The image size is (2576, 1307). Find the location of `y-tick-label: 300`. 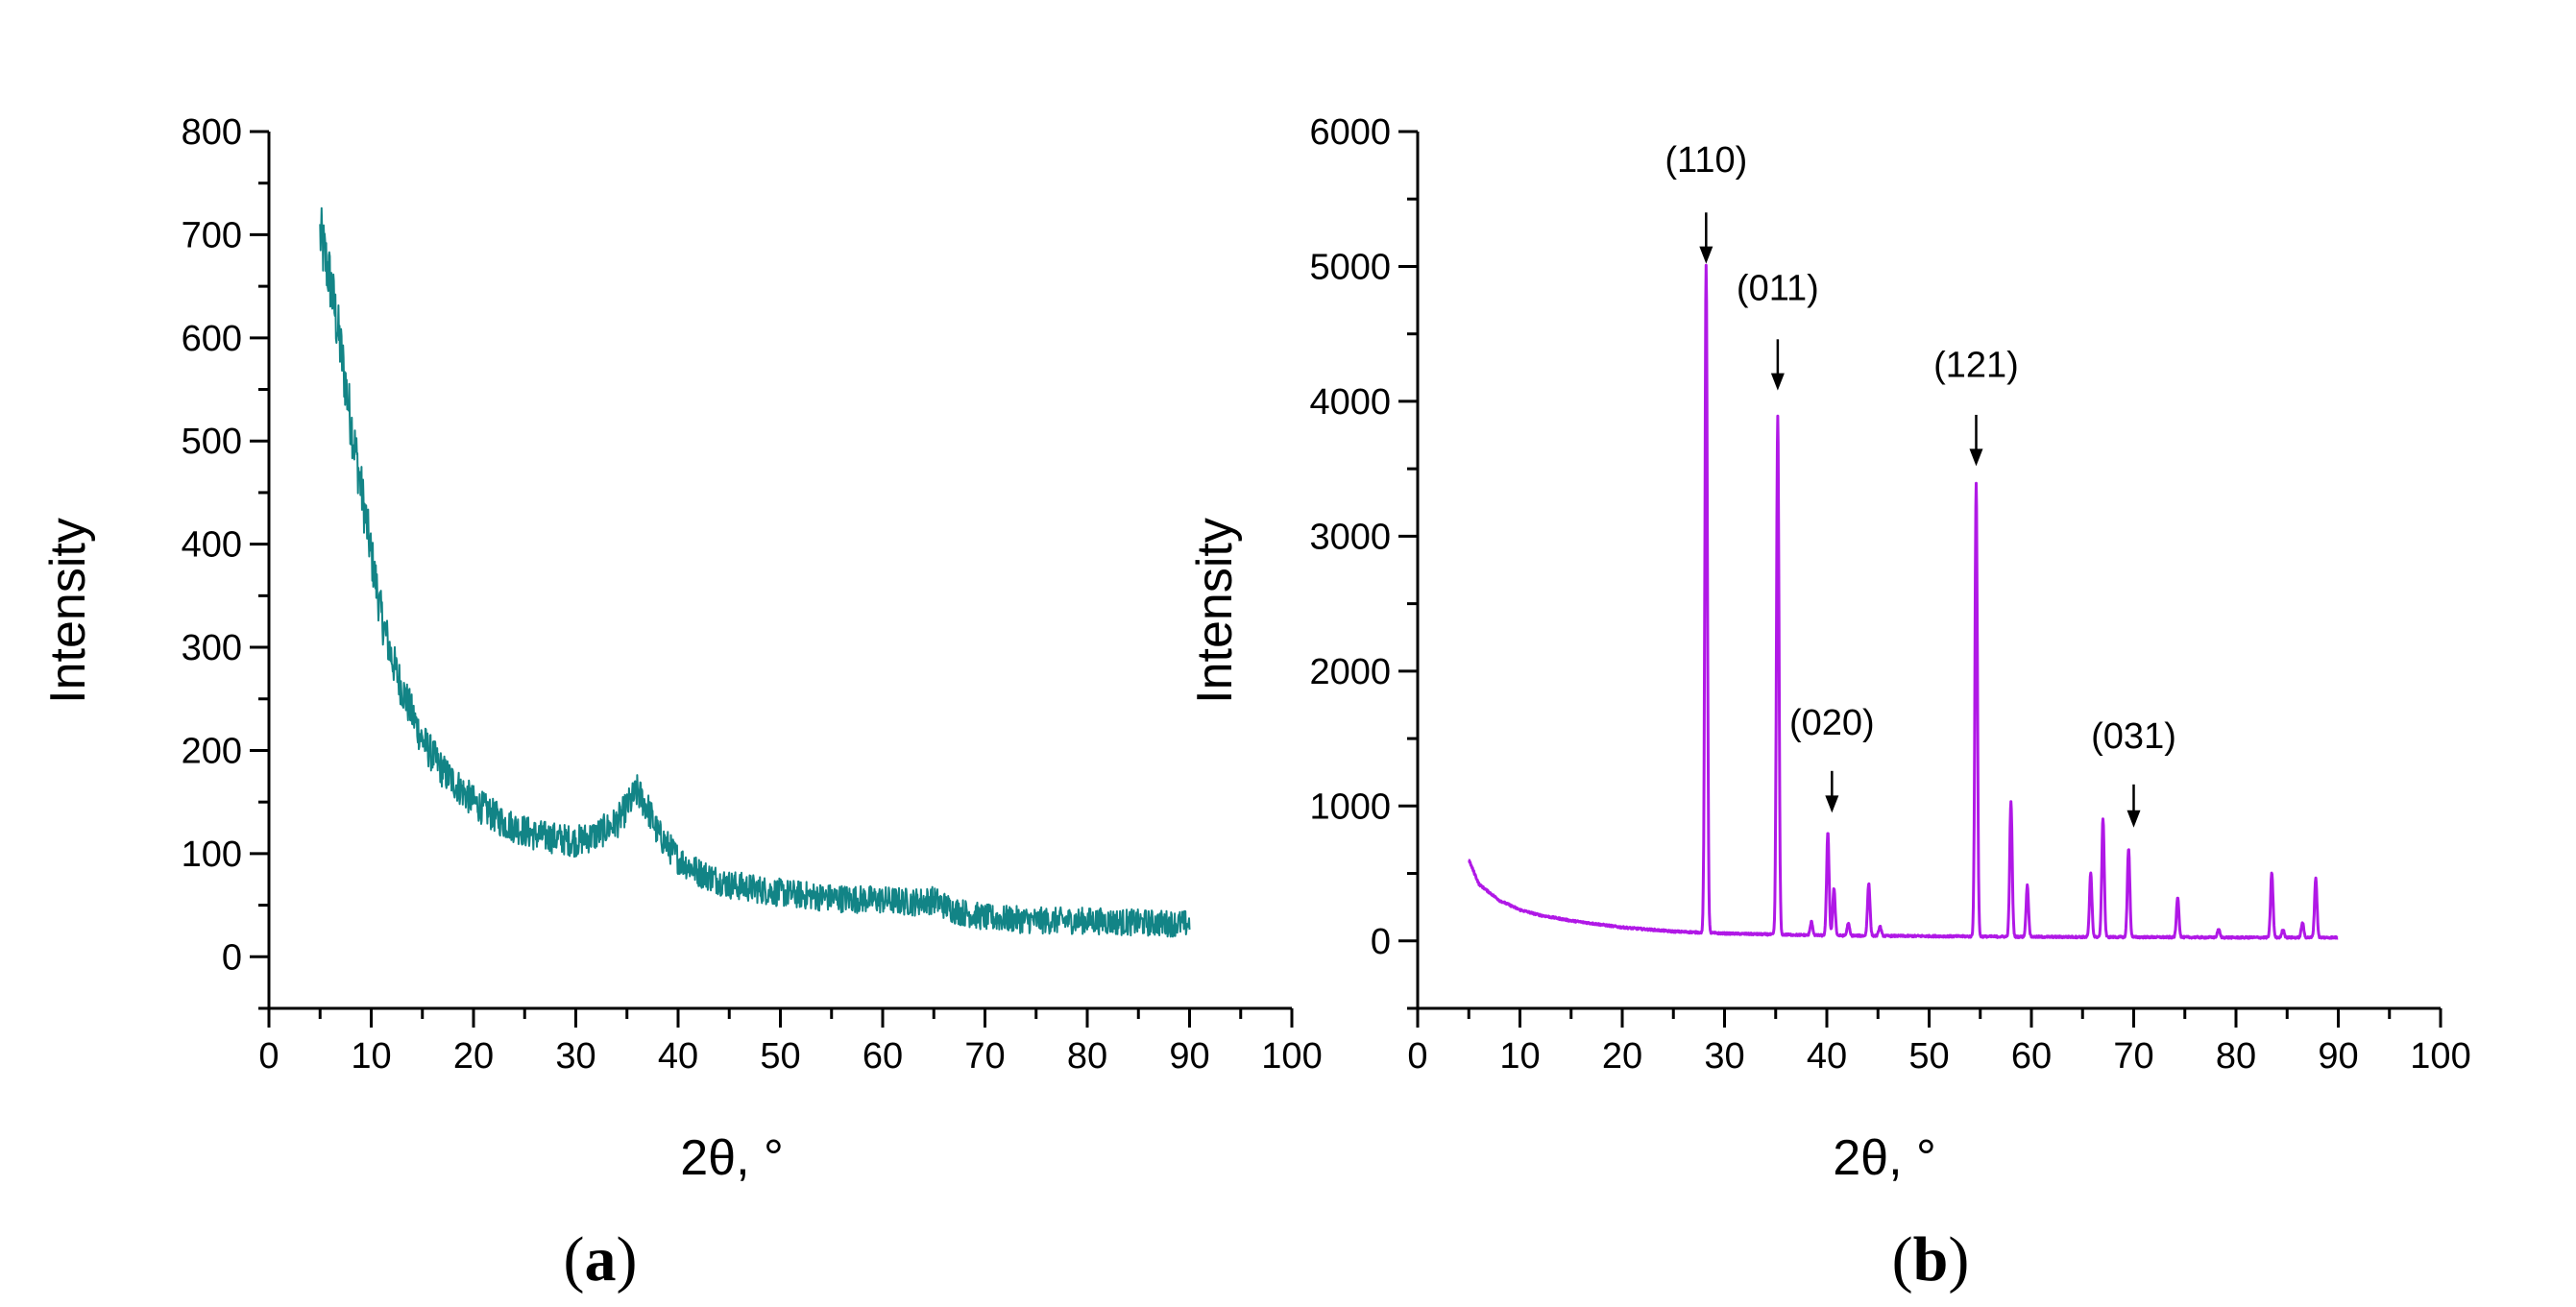

y-tick-label: 300 is located at coordinates (212, 648).